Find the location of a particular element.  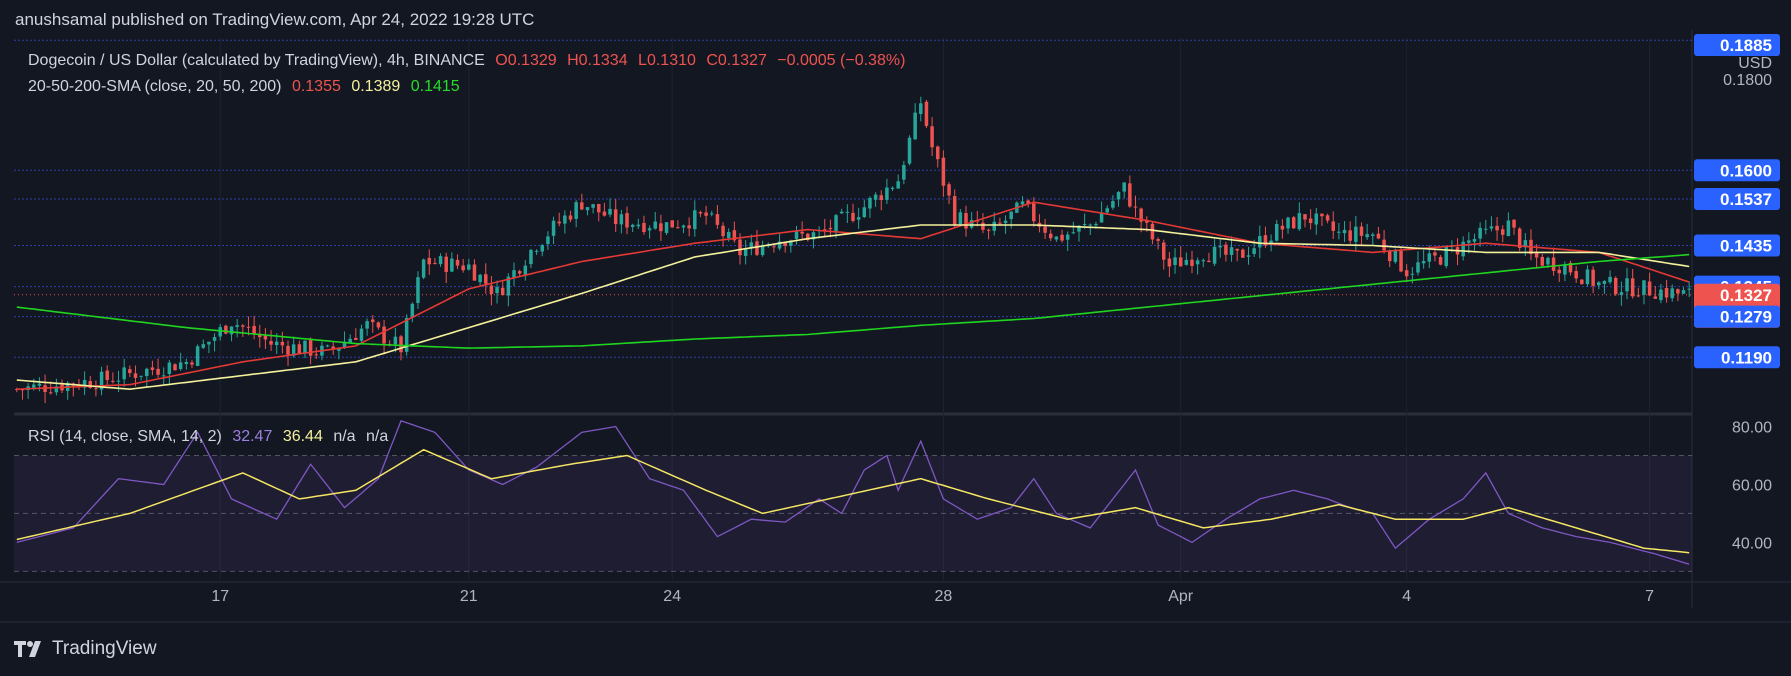

rsi-ma-line is located at coordinates (853, 501).